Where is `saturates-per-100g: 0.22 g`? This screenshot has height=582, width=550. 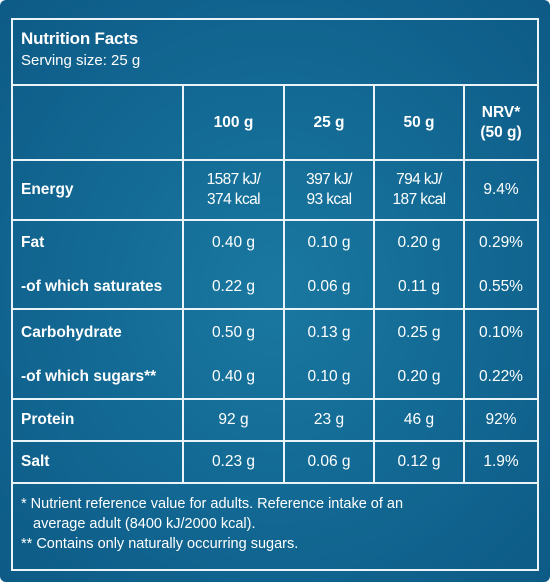 saturates-per-100g: 0.22 g is located at coordinates (233, 287).